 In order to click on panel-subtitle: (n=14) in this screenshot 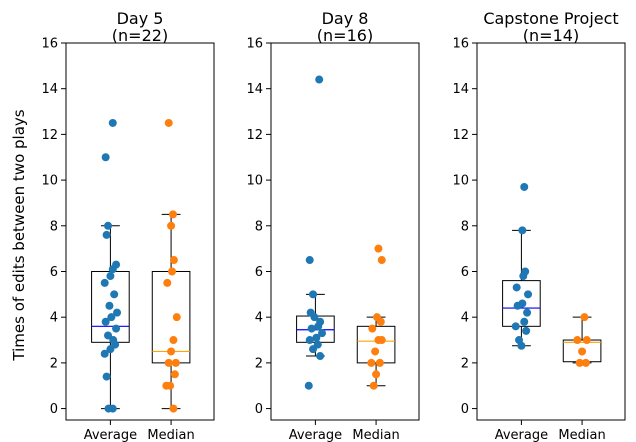, I will do `click(551, 35)`.